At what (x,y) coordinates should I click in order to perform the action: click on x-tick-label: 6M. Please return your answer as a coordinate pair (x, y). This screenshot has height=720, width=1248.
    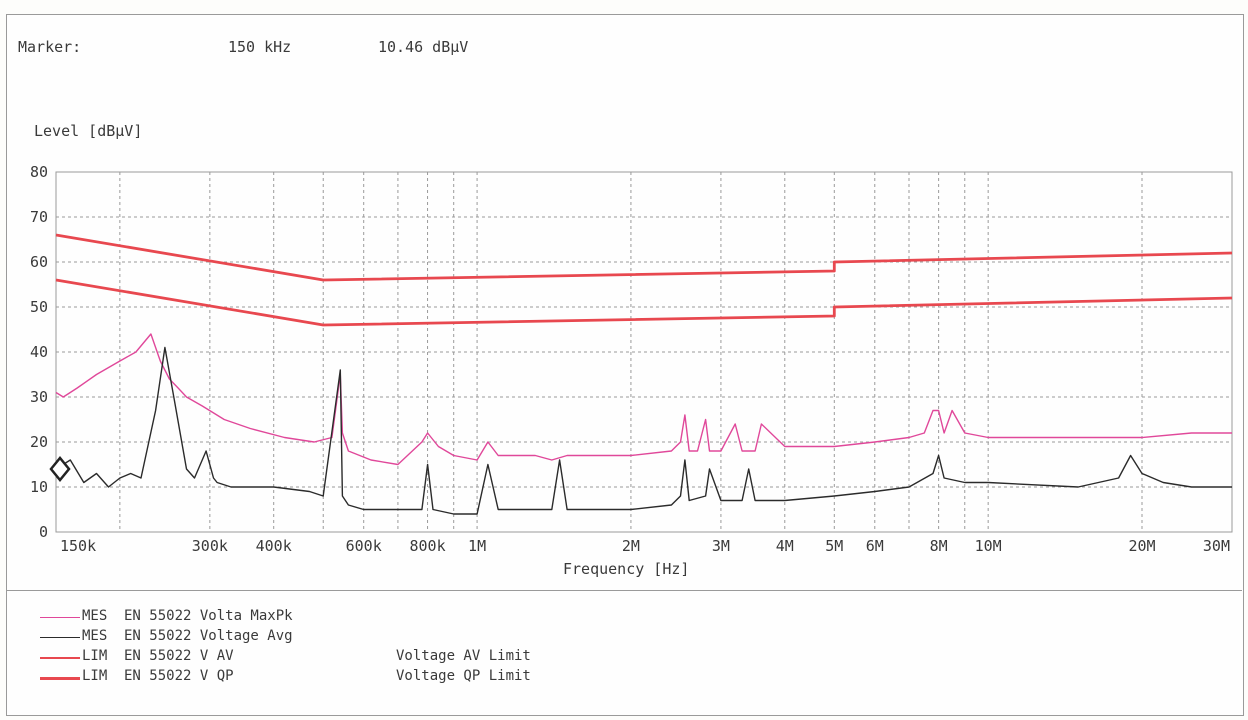
    Looking at the image, I should click on (875, 546).